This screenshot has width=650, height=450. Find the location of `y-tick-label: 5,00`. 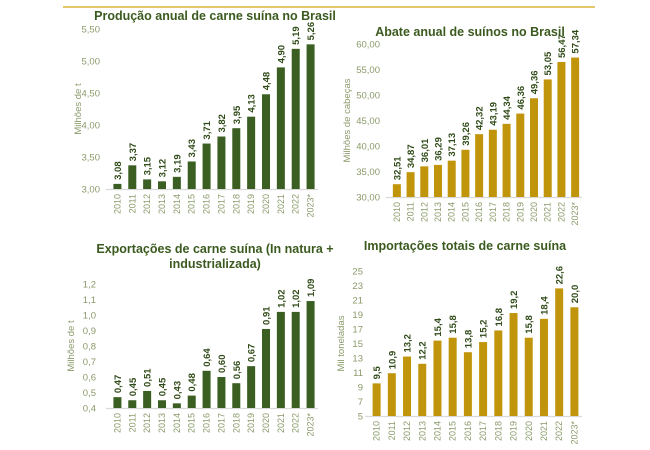

y-tick-label: 5,00 is located at coordinates (91, 62).